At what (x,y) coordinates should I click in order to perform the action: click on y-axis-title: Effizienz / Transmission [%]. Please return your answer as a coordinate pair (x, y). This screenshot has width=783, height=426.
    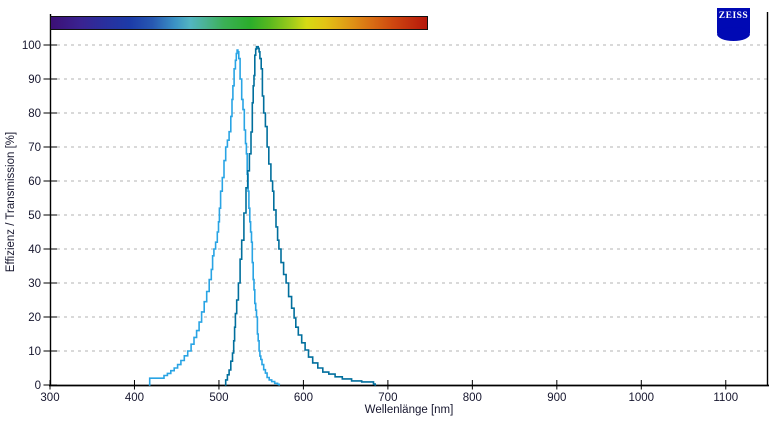
    Looking at the image, I should click on (11, 202).